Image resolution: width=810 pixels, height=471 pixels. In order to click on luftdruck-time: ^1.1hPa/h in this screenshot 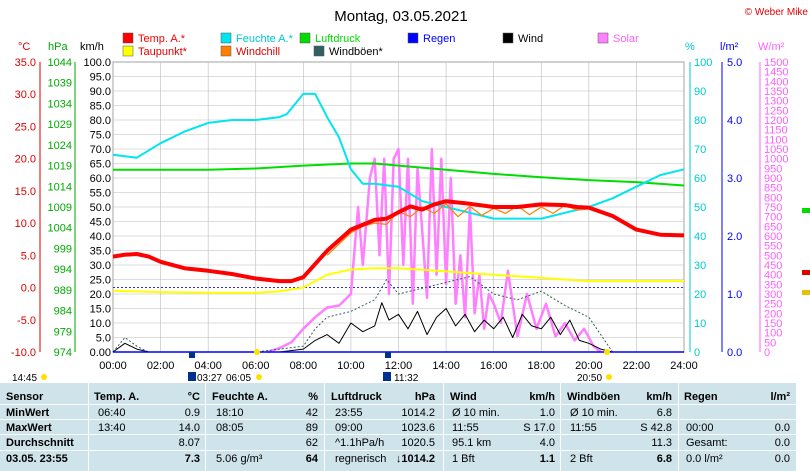, I will do `click(360, 443)`.